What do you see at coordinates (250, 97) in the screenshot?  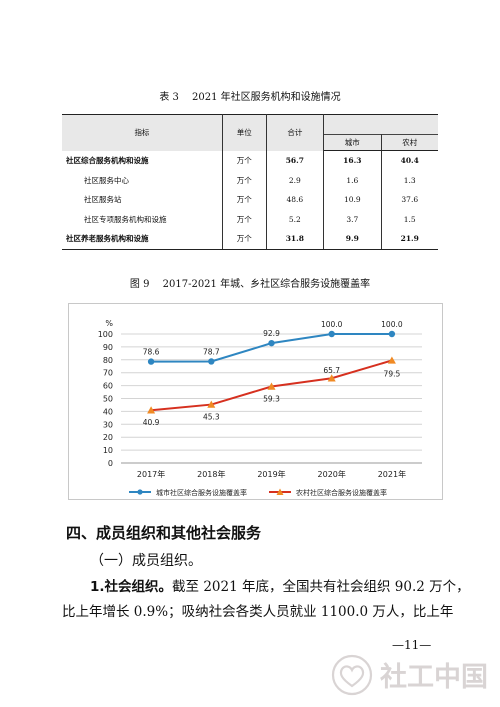 I see `table-title: 表 3 2021 年社区服务机构和设施情况` at bounding box center [250, 97].